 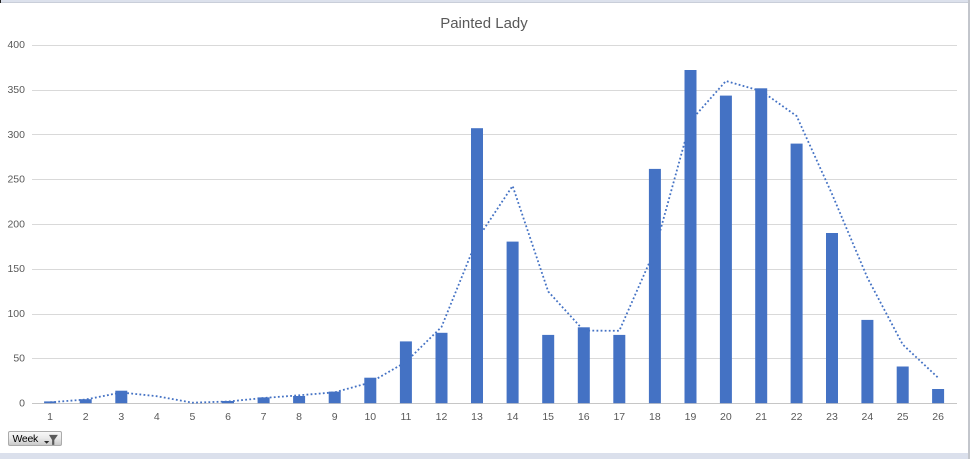 What do you see at coordinates (938, 417) in the screenshot?
I see `svg-text: 26` at bounding box center [938, 417].